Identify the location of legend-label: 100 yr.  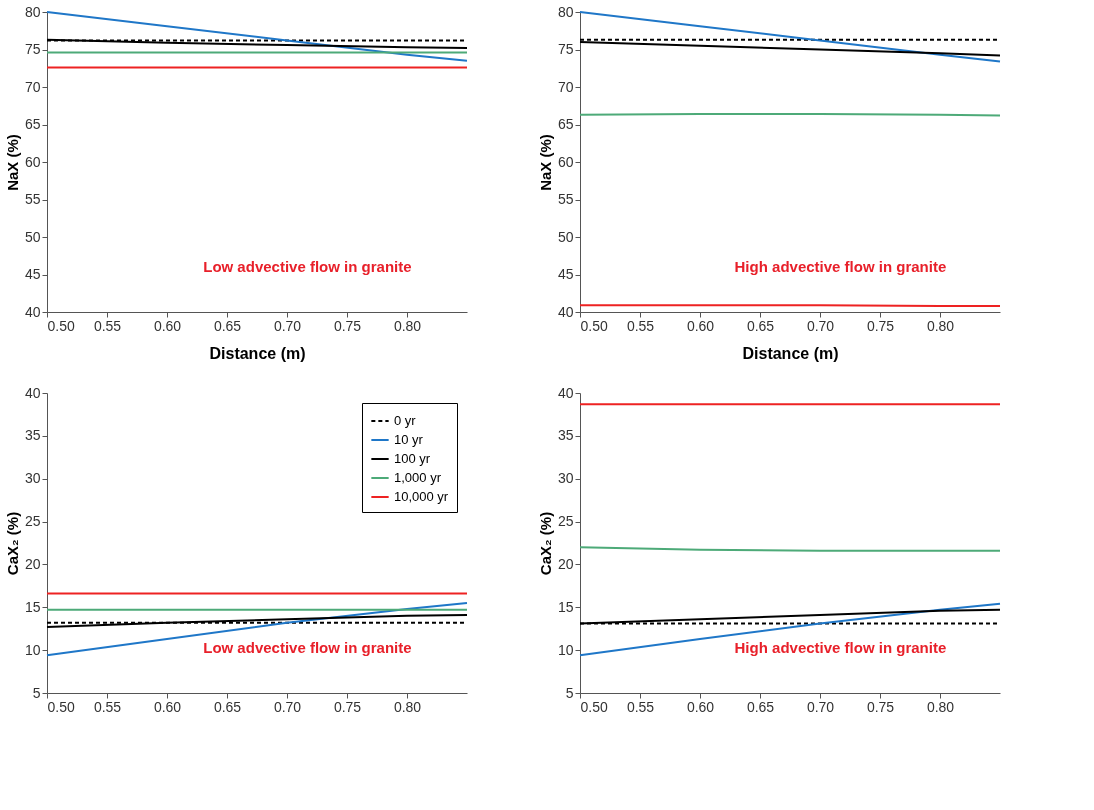
(412, 458).